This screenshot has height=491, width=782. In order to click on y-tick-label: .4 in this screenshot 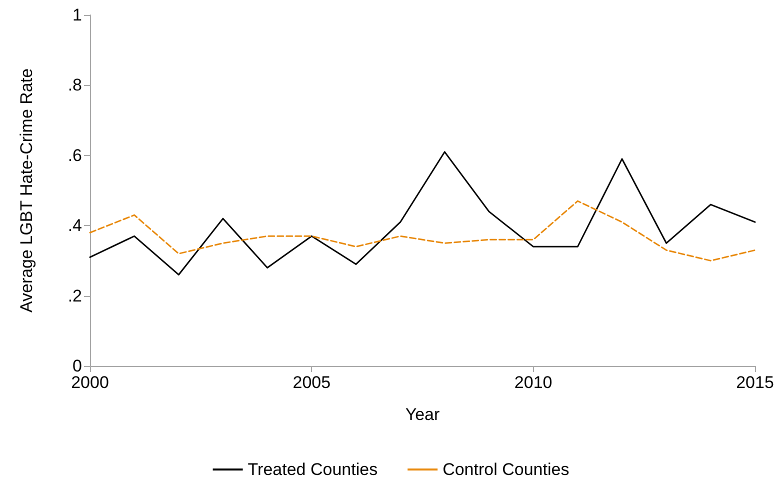, I will do `click(75, 226)`.